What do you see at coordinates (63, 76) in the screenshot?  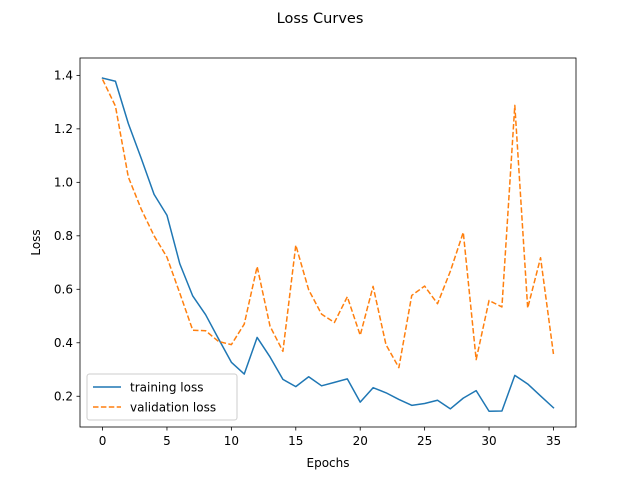 I see `y-tick-label: 1.4` at bounding box center [63, 76].